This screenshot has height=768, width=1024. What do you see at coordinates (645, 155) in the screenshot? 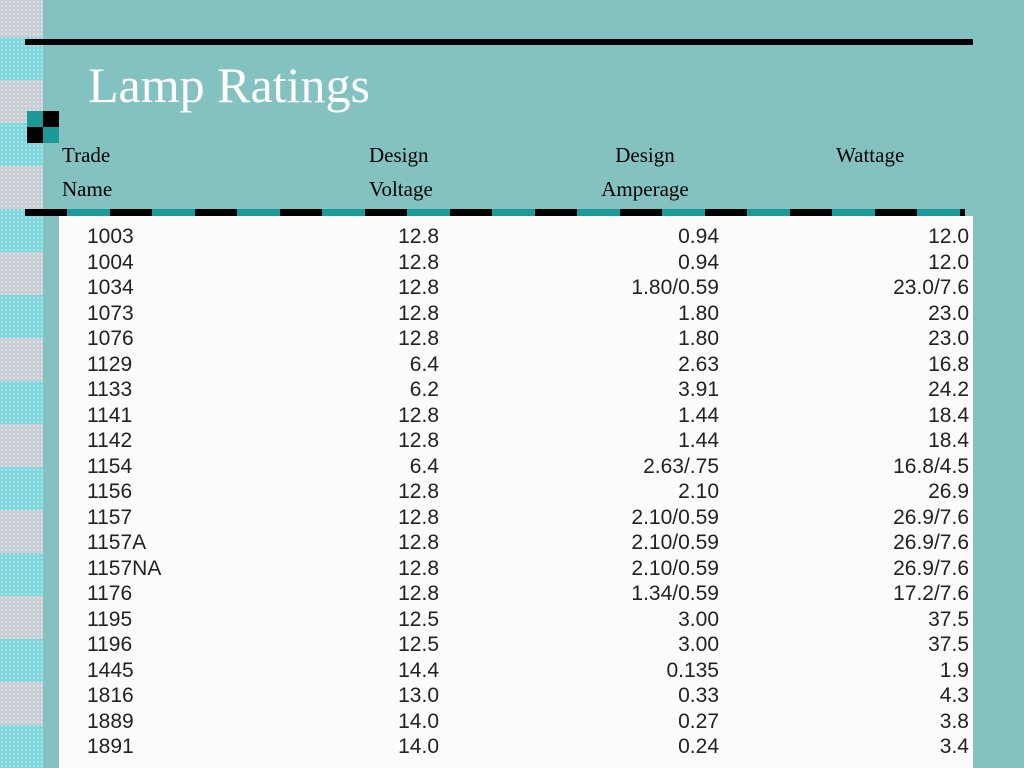
I see `header-amperage-line1: Design` at bounding box center [645, 155].